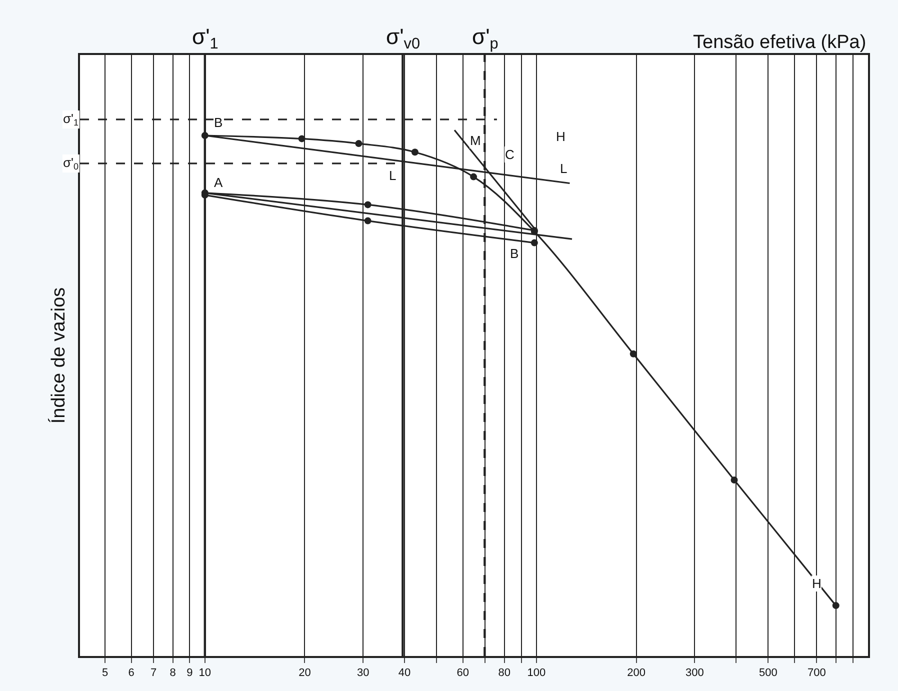  Describe the element at coordinates (58, 355) in the screenshot. I see `y-axis-title: Índice de vazios` at that location.